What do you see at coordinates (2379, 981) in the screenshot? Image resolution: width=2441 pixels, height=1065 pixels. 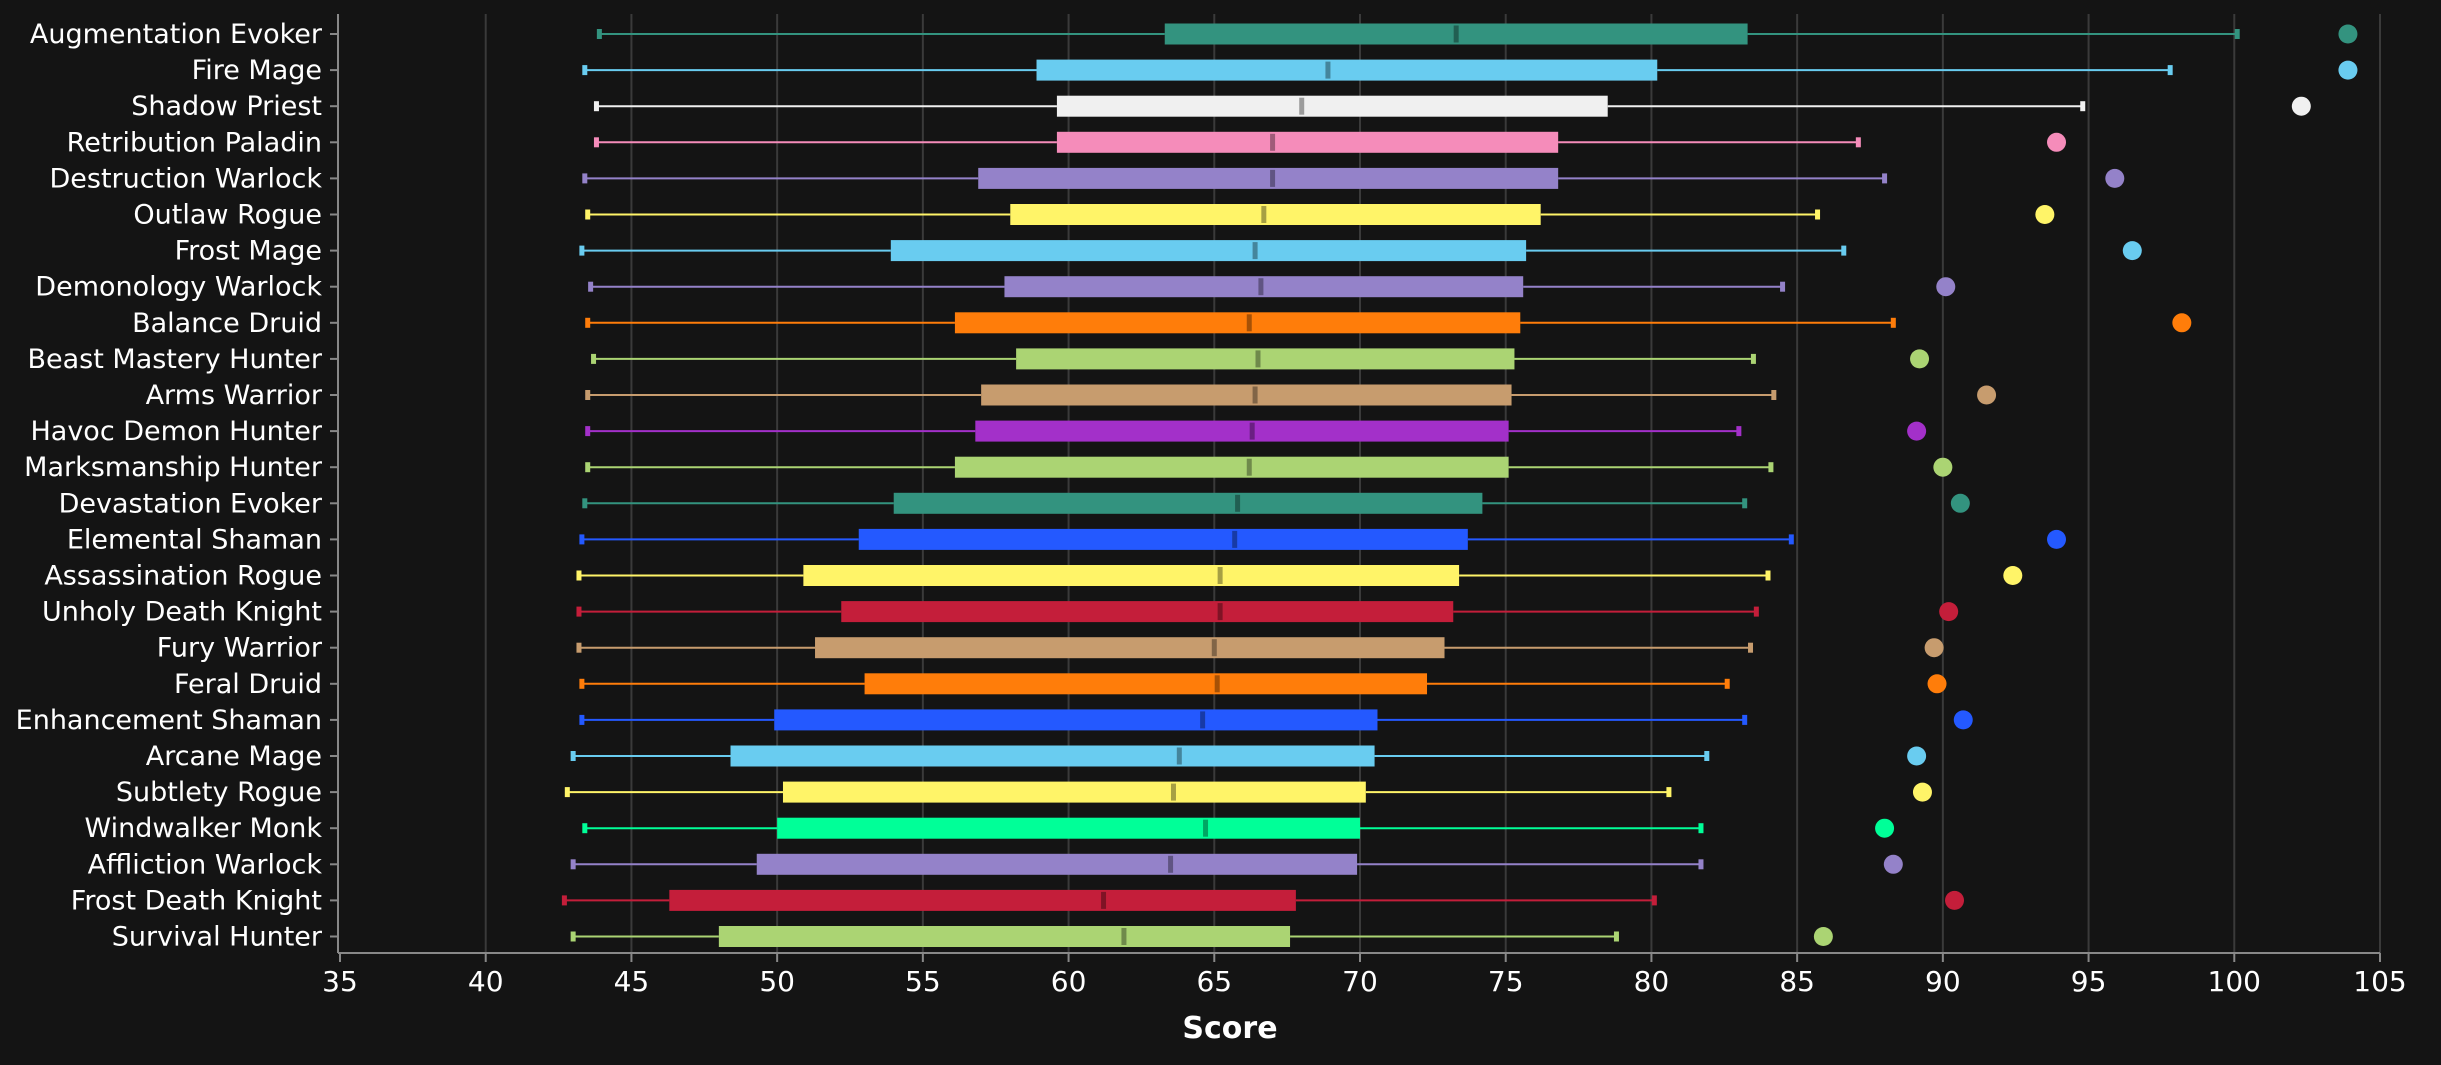 I see `x-tick-label: 105` at bounding box center [2379, 981].